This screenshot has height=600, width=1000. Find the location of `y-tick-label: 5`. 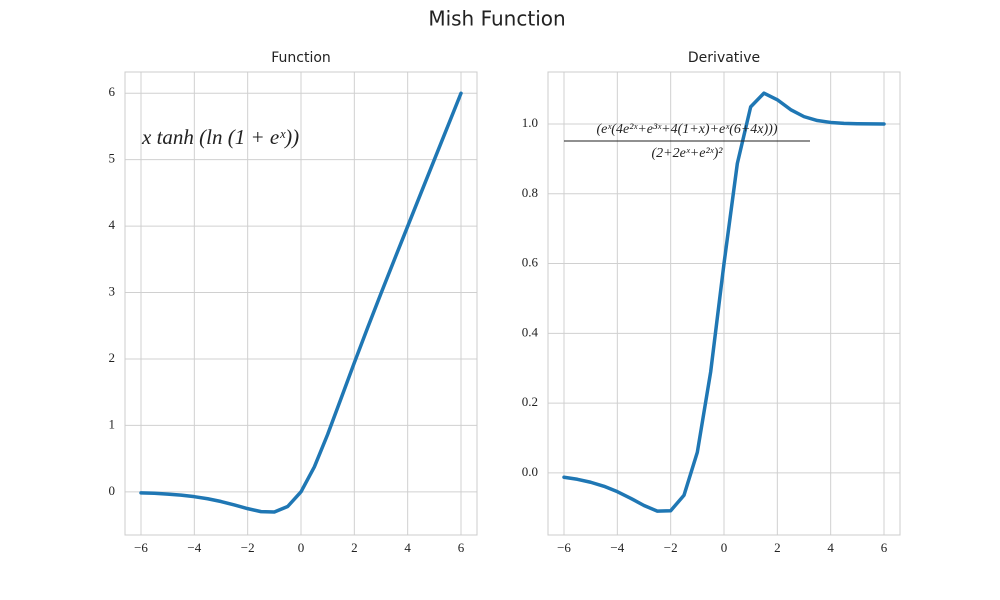

y-tick-label: 5 is located at coordinates (112, 158).